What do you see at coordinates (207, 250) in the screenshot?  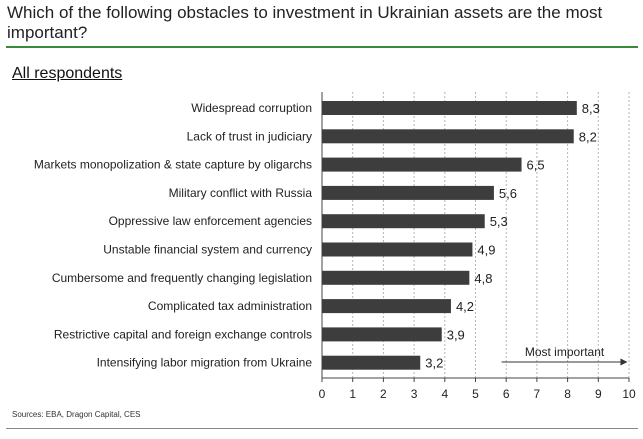 I see `category-label: Unstable financial system and currency` at bounding box center [207, 250].